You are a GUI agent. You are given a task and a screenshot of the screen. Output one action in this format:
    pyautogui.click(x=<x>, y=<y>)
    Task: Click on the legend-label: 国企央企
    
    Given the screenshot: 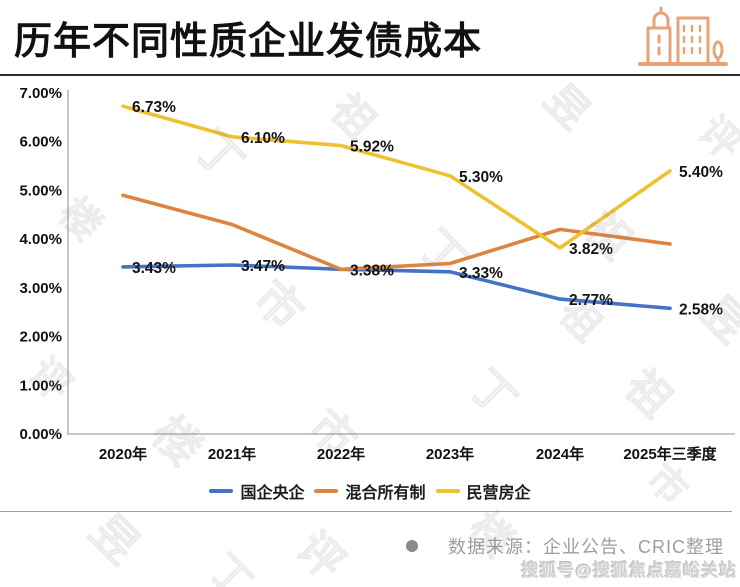 What is the action you would take?
    pyautogui.click(x=272, y=493)
    